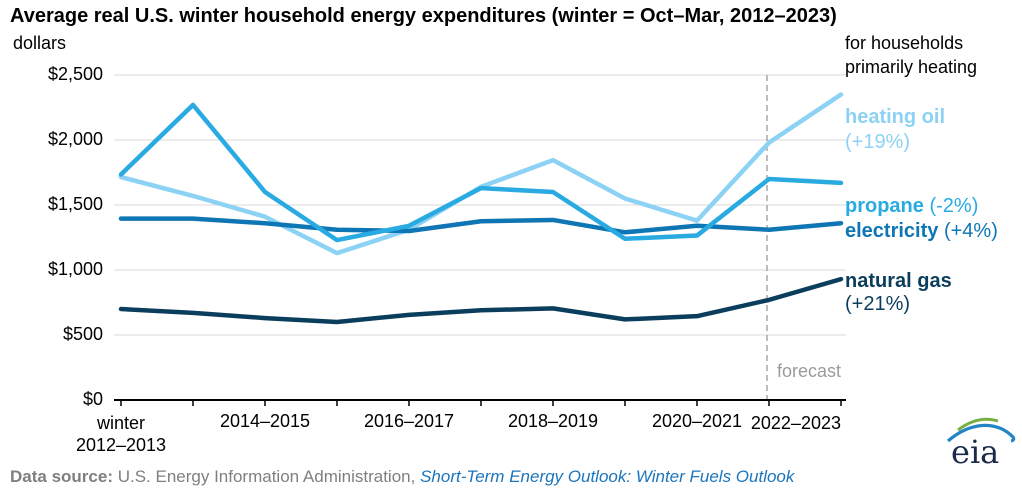 The height and width of the screenshot is (494, 1022). Describe the element at coordinates (697, 421) in the screenshot. I see `x-tick-2020-2021: 2020–2021` at that location.